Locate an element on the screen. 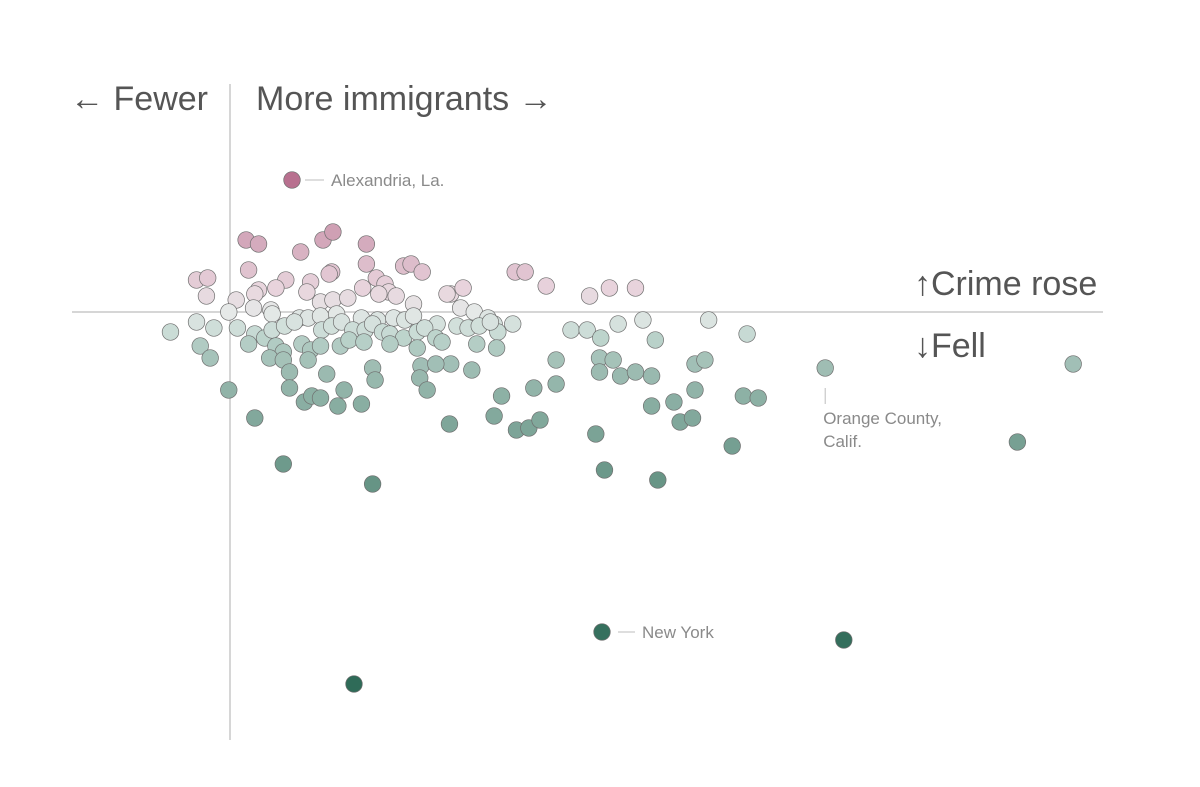 This screenshot has width=1200, height=787. orange-county-label-line1: Orange County, is located at coordinates (882, 418).